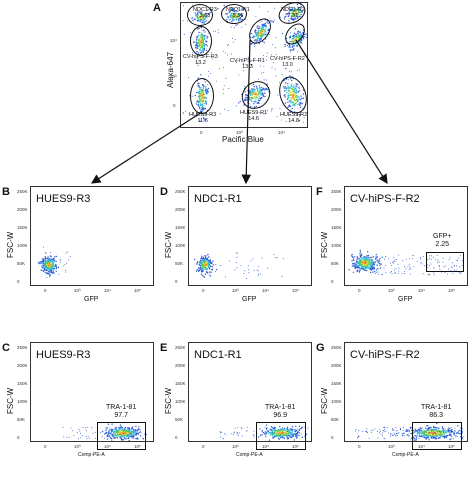 The height and width of the screenshot is (482, 474). What do you see at coordinates (336, 227) in the screenshot?
I see `panel-f-ytick: 150K` at bounding box center [336, 227].